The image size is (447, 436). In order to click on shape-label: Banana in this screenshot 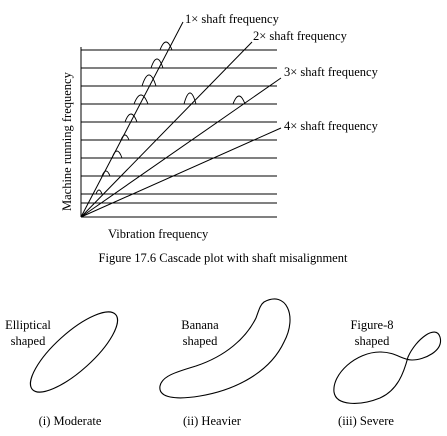, I will do `click(200, 325)`.